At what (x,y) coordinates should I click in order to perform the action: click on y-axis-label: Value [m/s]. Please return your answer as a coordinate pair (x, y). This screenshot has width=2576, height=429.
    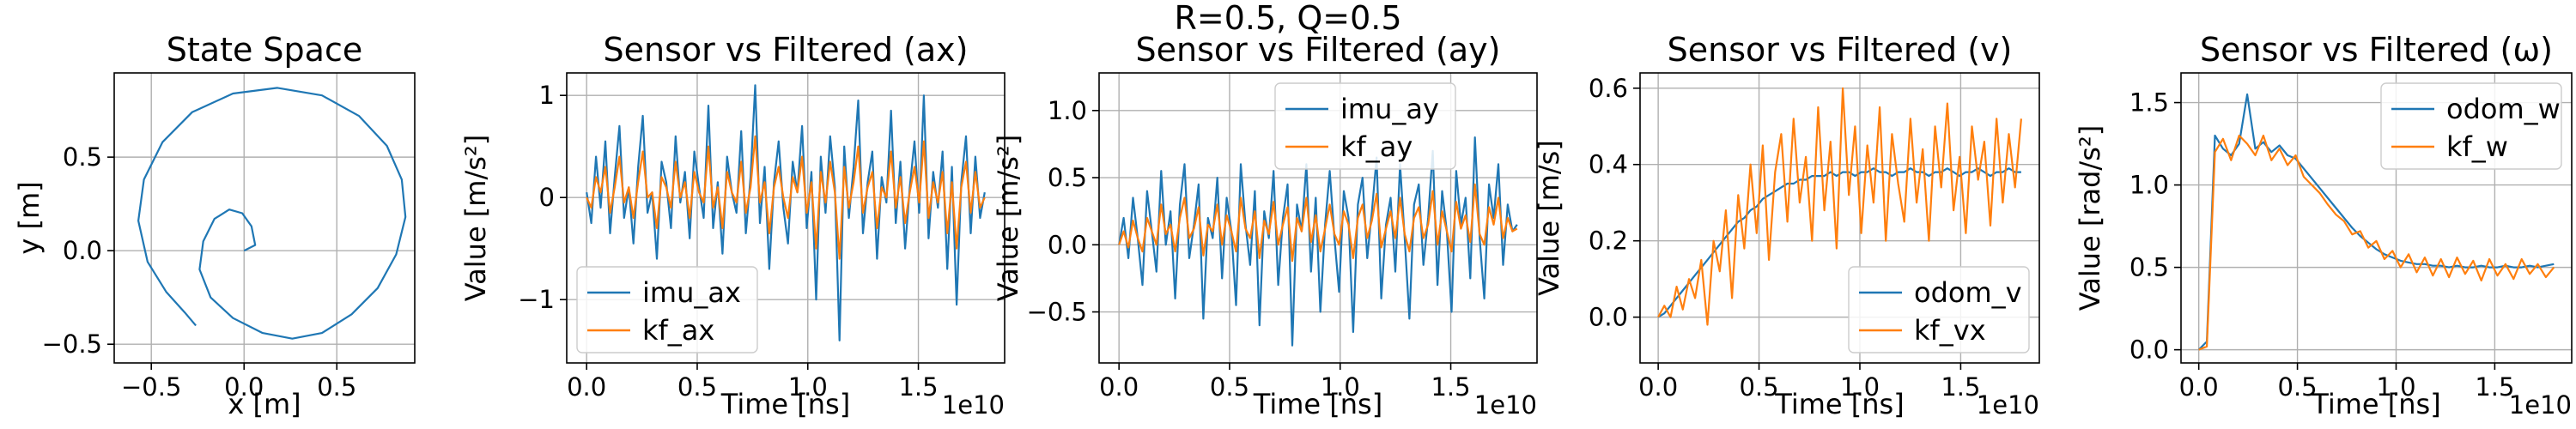
    Looking at the image, I should click on (1549, 218).